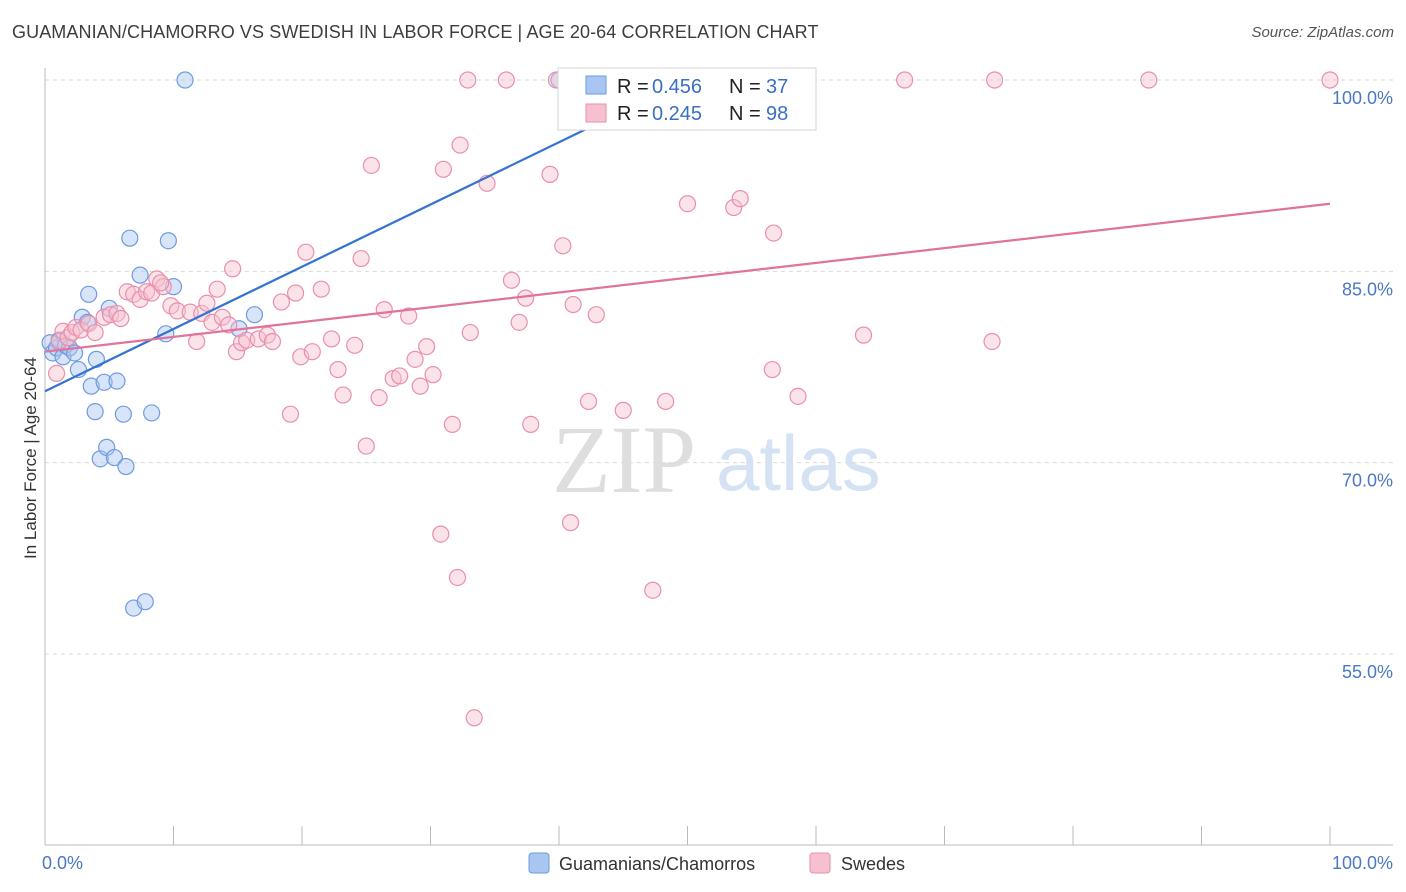 This screenshot has height=892, width=1406. I want to click on legend-label-guamanians: Guamanians/Chamorros, so click(657, 864).